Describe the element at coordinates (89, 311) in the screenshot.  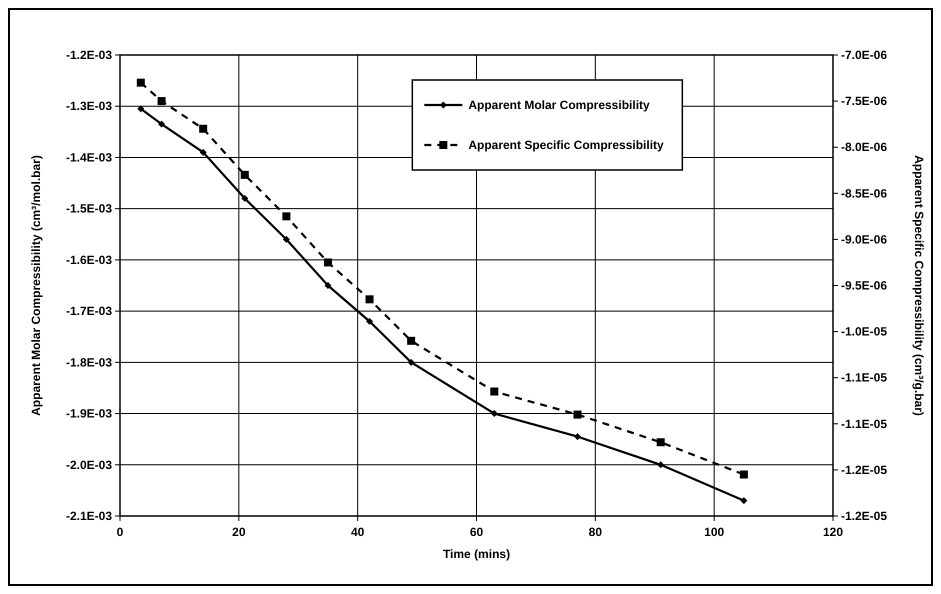
I see `y-tick-label: -1.7E-03` at that location.